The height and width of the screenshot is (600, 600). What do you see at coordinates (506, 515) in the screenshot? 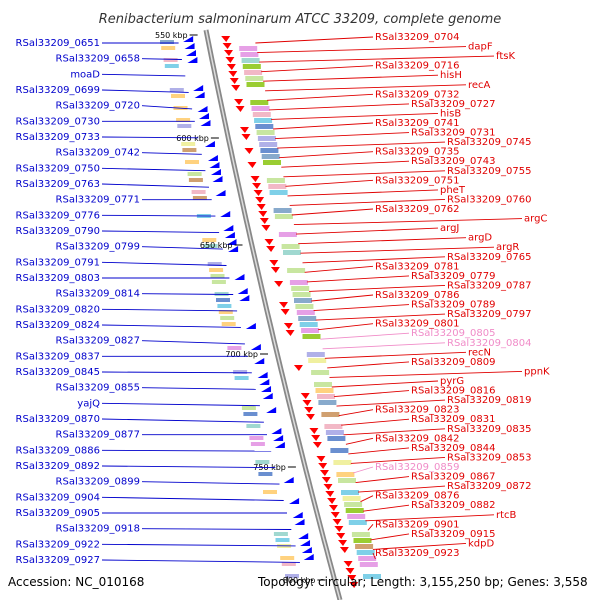
I see `right-gene-label: rtcB` at bounding box center [506, 515].